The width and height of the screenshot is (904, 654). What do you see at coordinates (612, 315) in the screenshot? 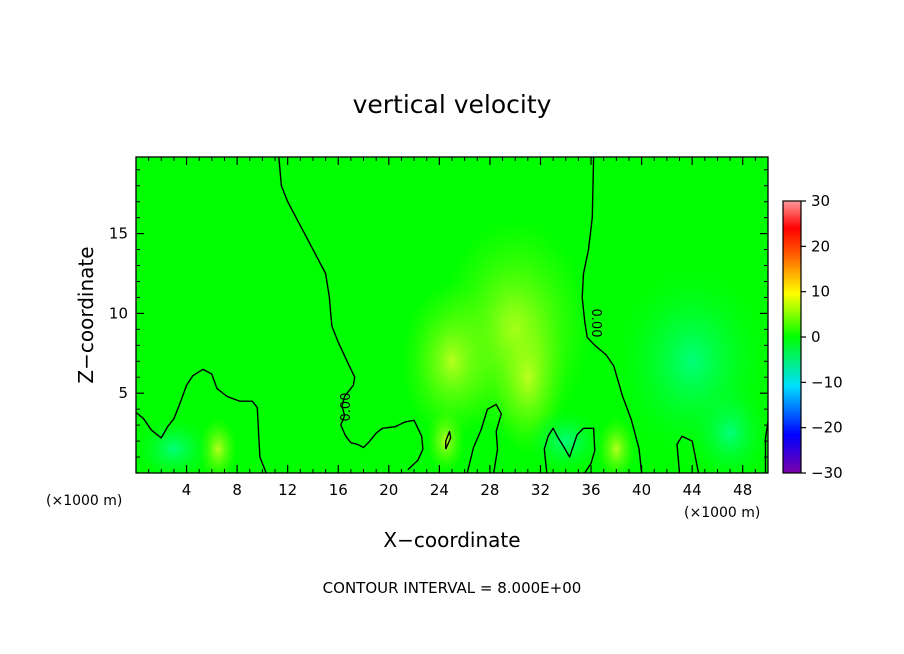
I see `contour-right-zero-line` at bounding box center [612, 315].